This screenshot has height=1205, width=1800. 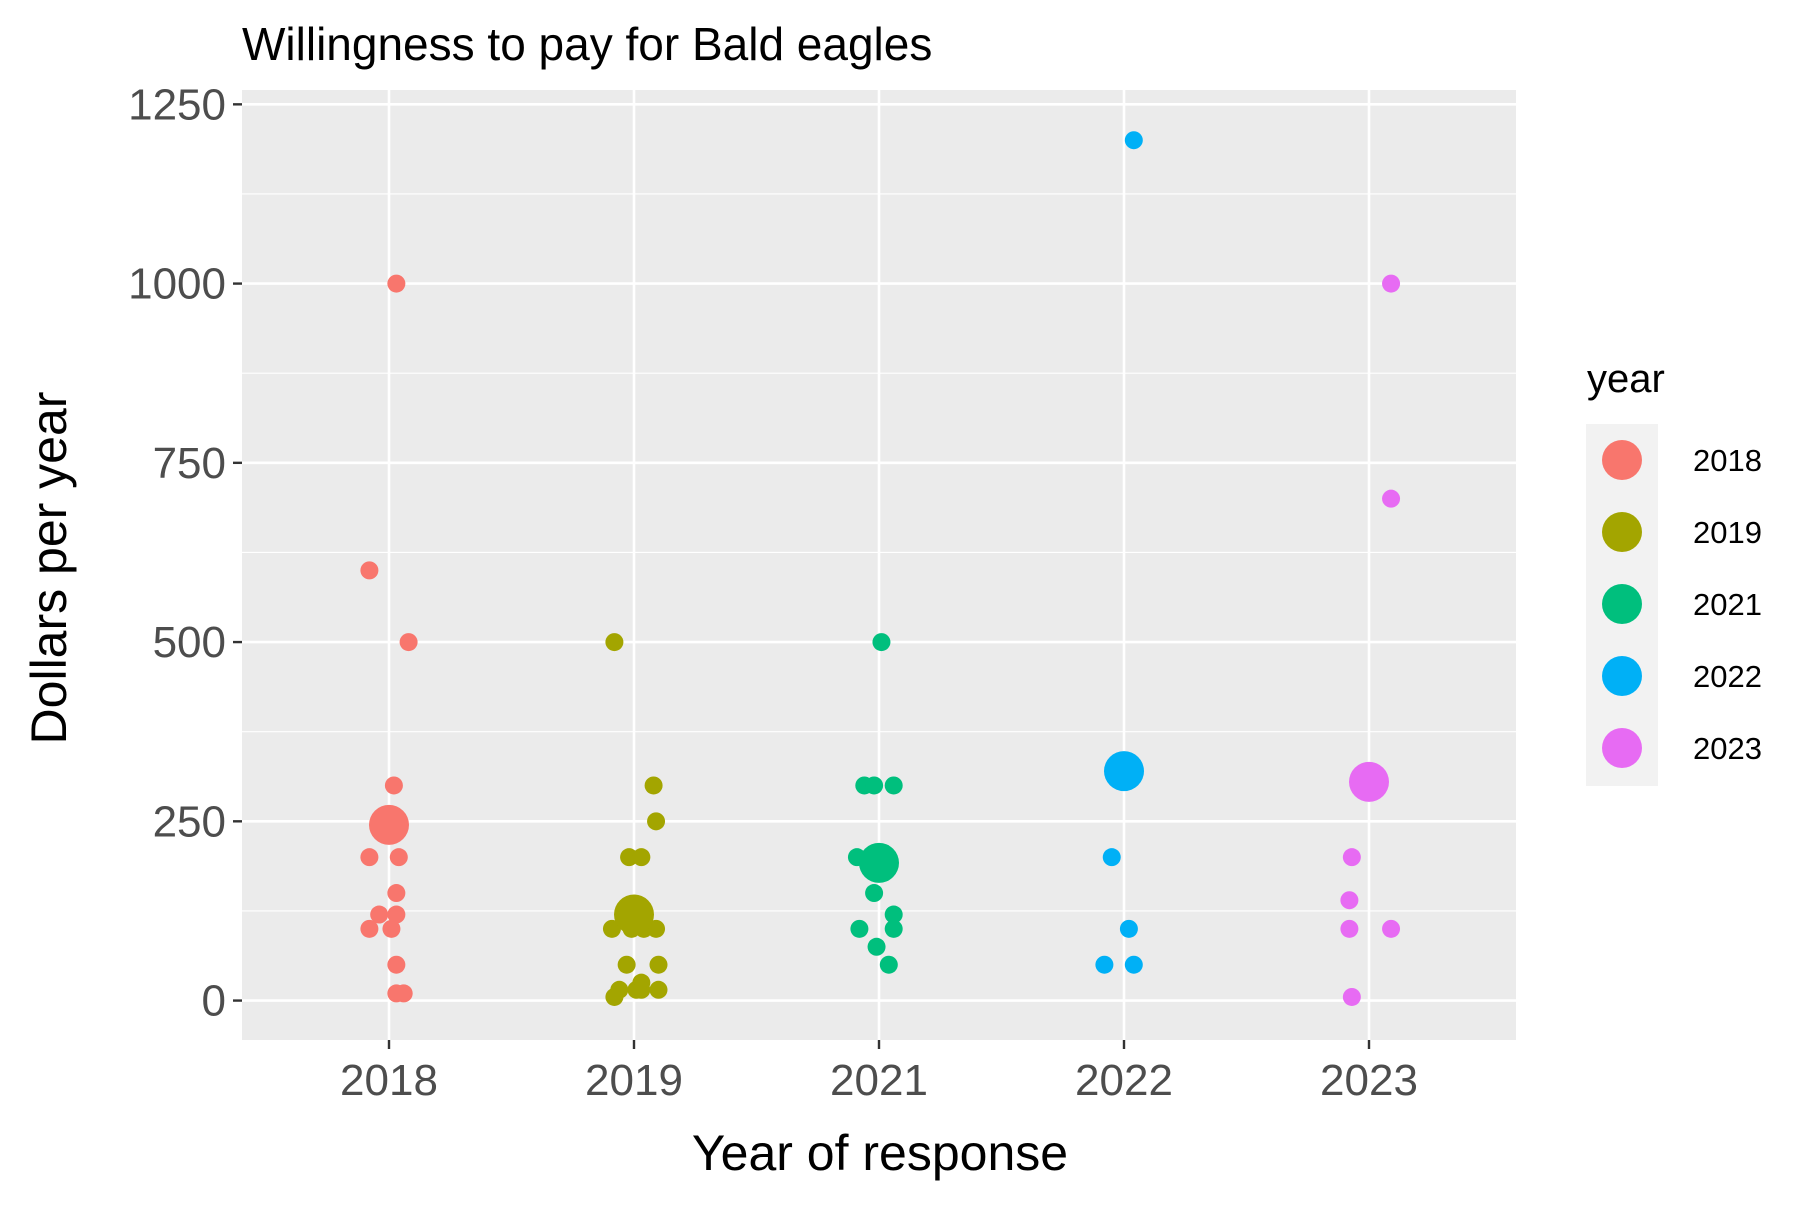 What do you see at coordinates (1727, 604) in the screenshot?
I see `legend-item-label: 2021` at bounding box center [1727, 604].